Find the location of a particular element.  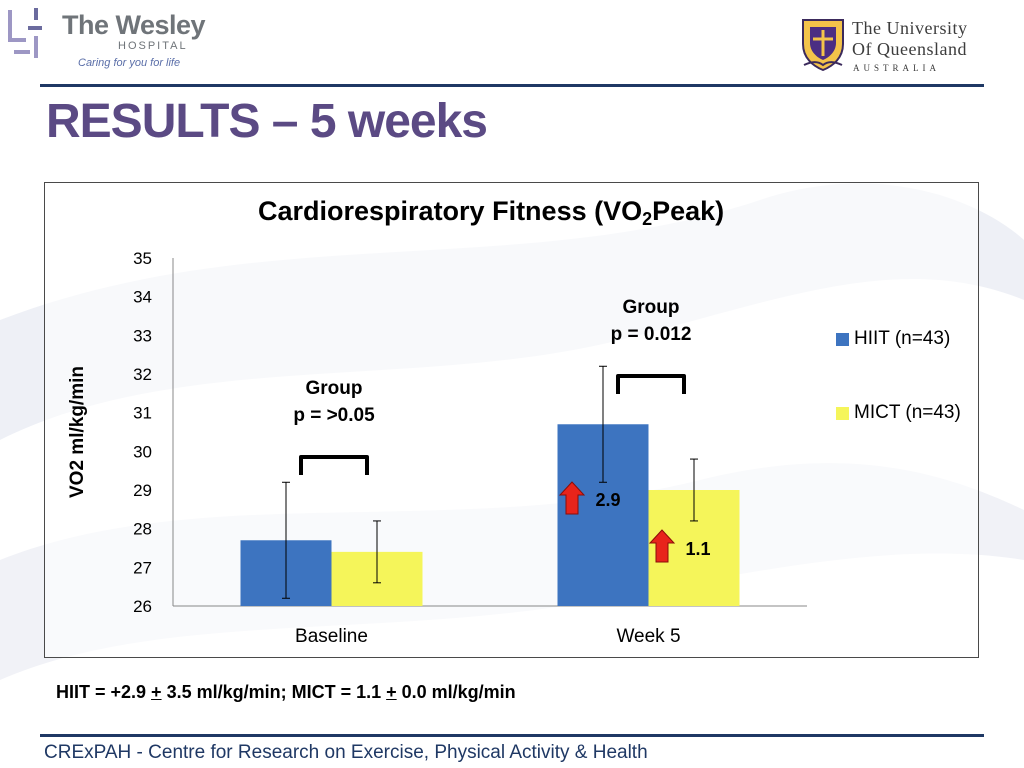

group-p-value: p = >0.05 is located at coordinates (334, 415).